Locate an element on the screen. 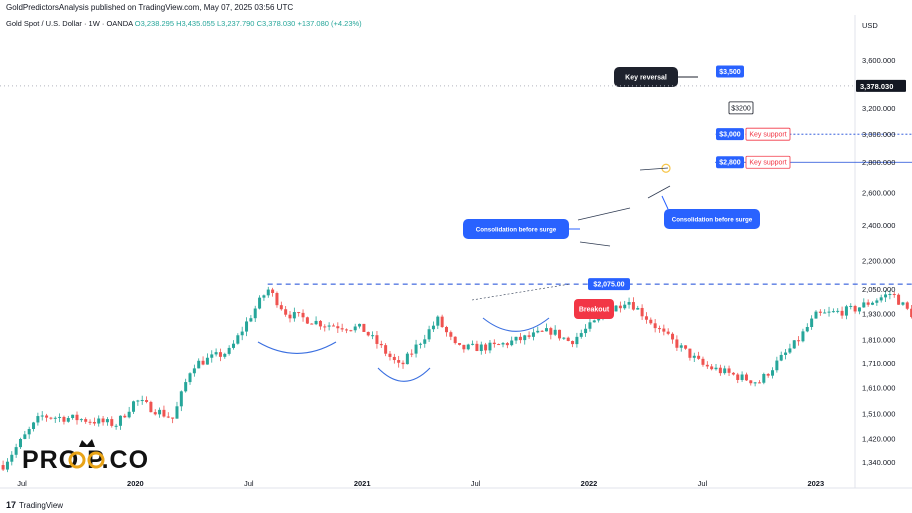 The width and height of the screenshot is (912, 513). y-tick-label: 2,200.000 is located at coordinates (878, 260).